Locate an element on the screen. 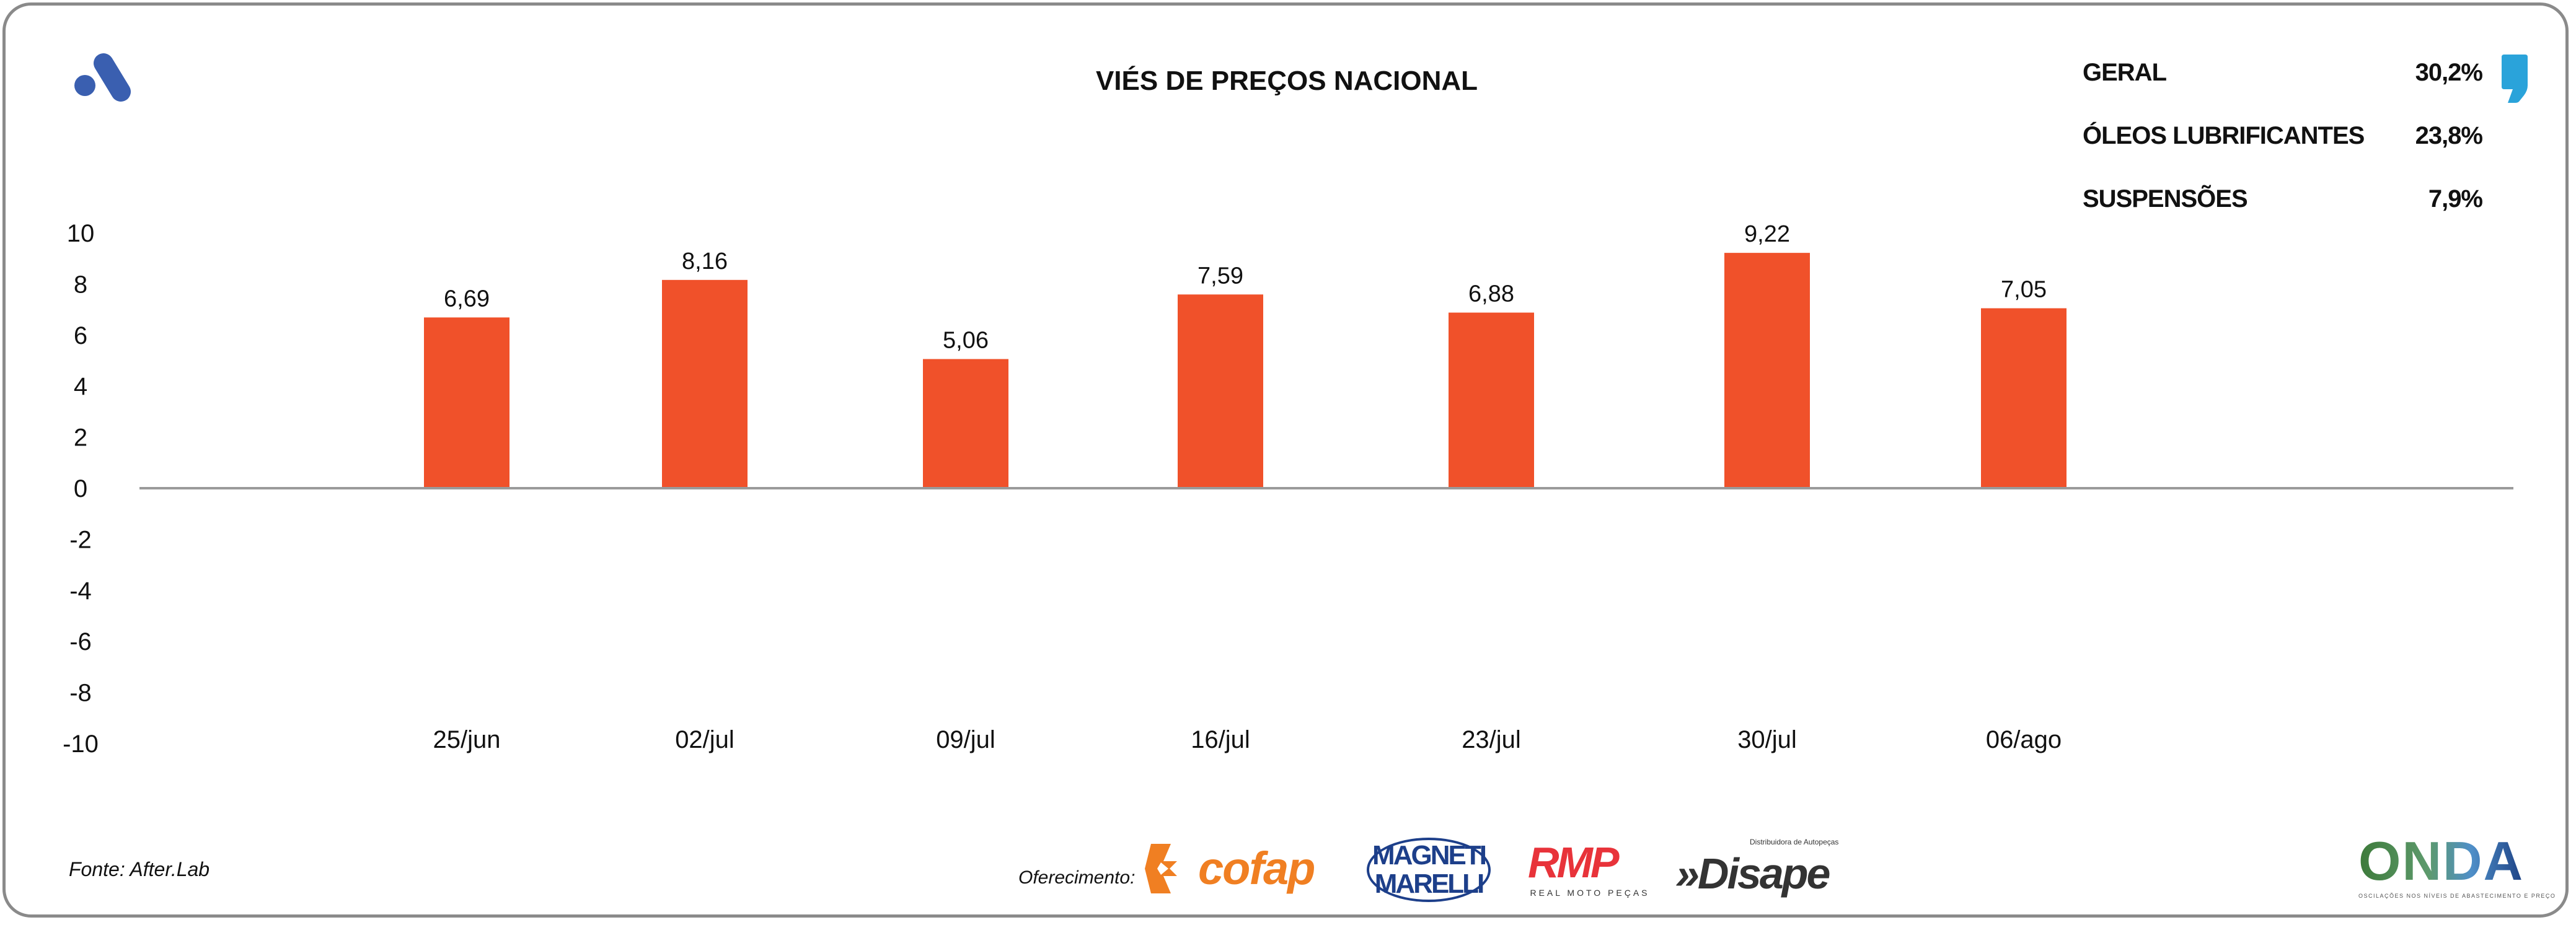 This screenshot has height=925, width=2576. rmp-logo: RMP REAL MOTO PEÇAS is located at coordinates (1590, 869).